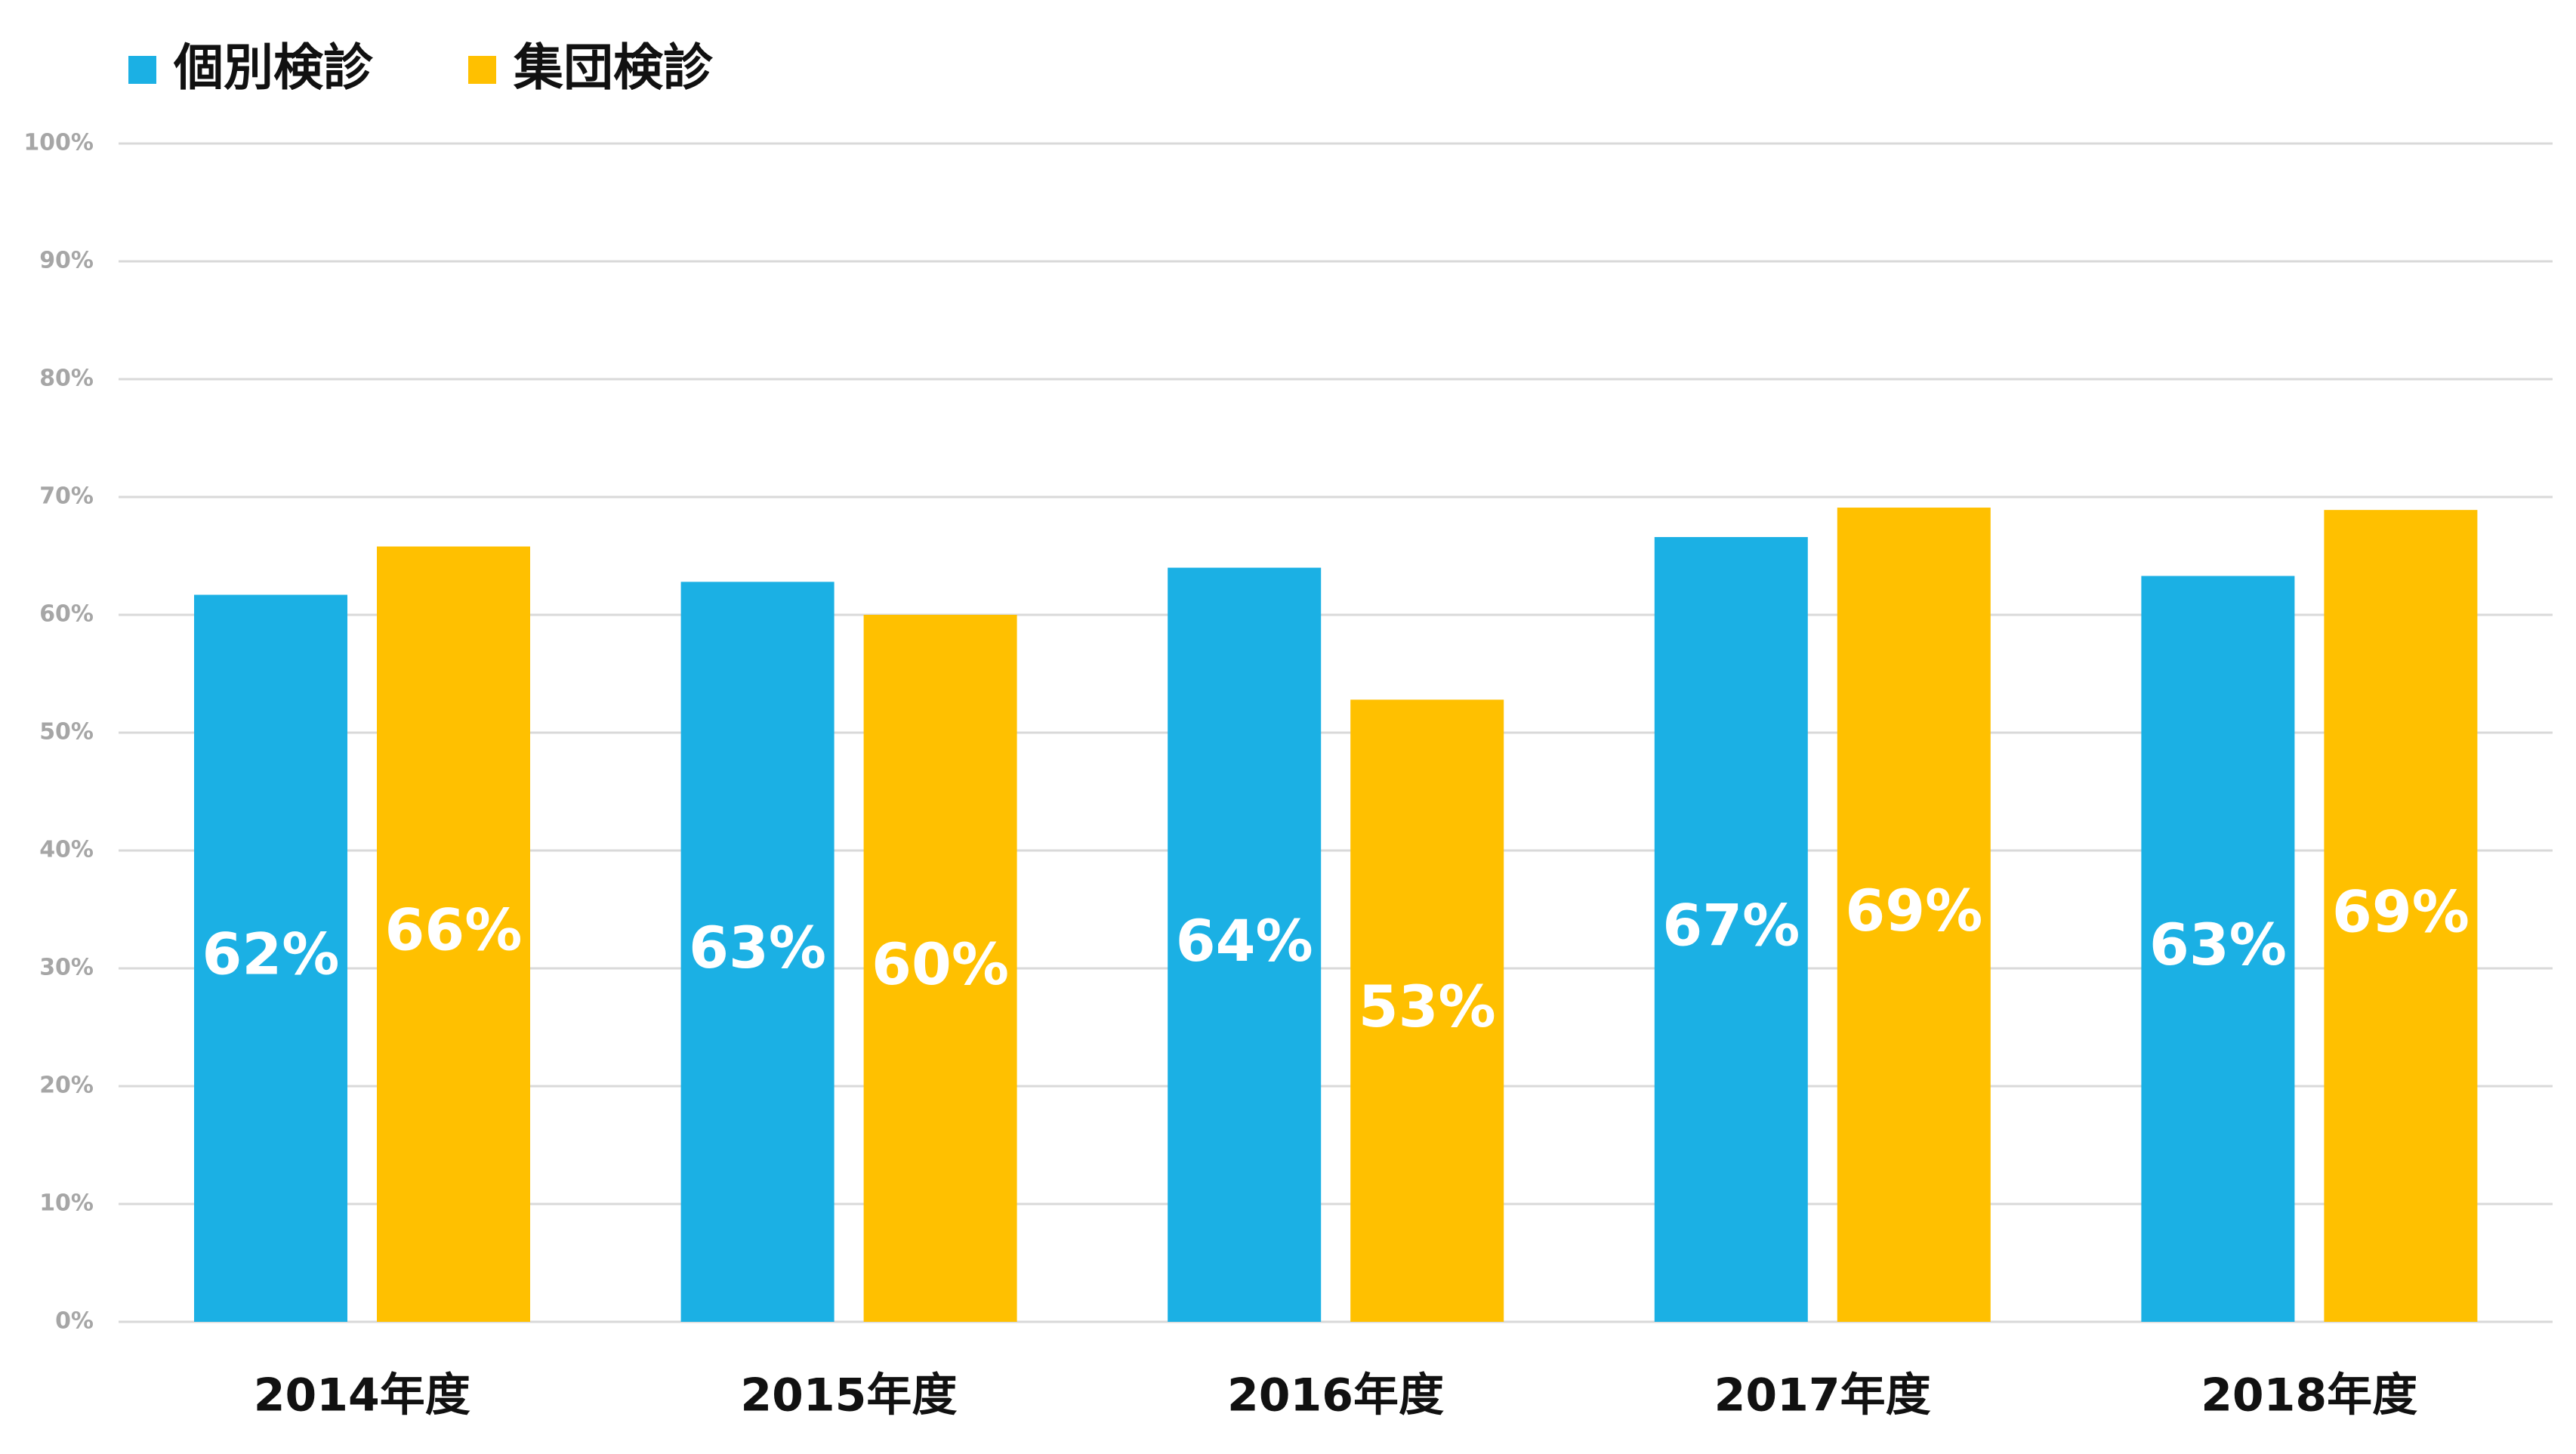  What do you see at coordinates (2309, 1395) in the screenshot?
I see `x-tick-label: 2018年度` at bounding box center [2309, 1395].